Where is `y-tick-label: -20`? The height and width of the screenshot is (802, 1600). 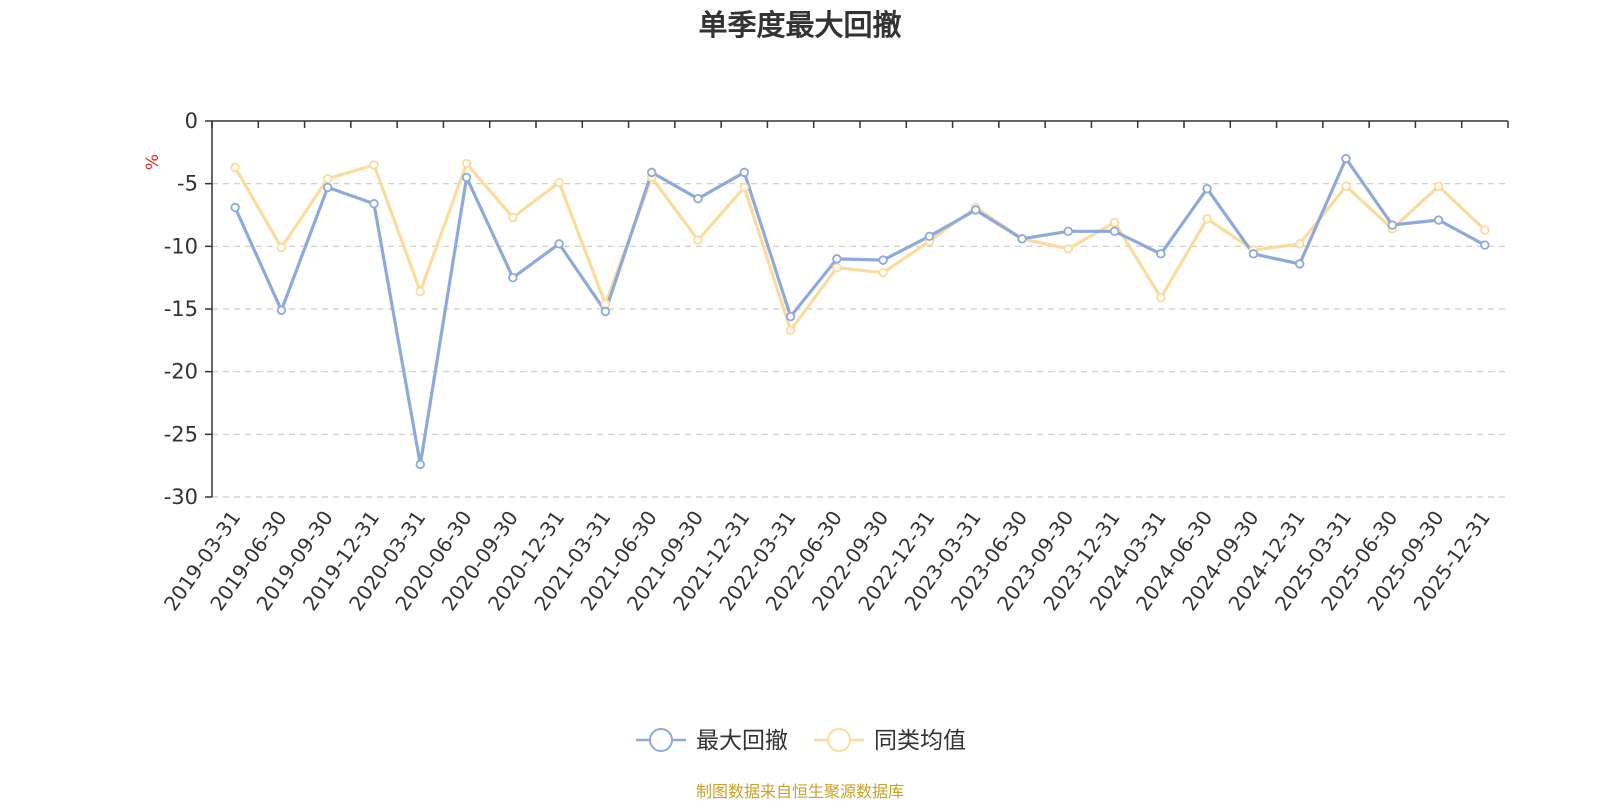 y-tick-label: -20 is located at coordinates (181, 372).